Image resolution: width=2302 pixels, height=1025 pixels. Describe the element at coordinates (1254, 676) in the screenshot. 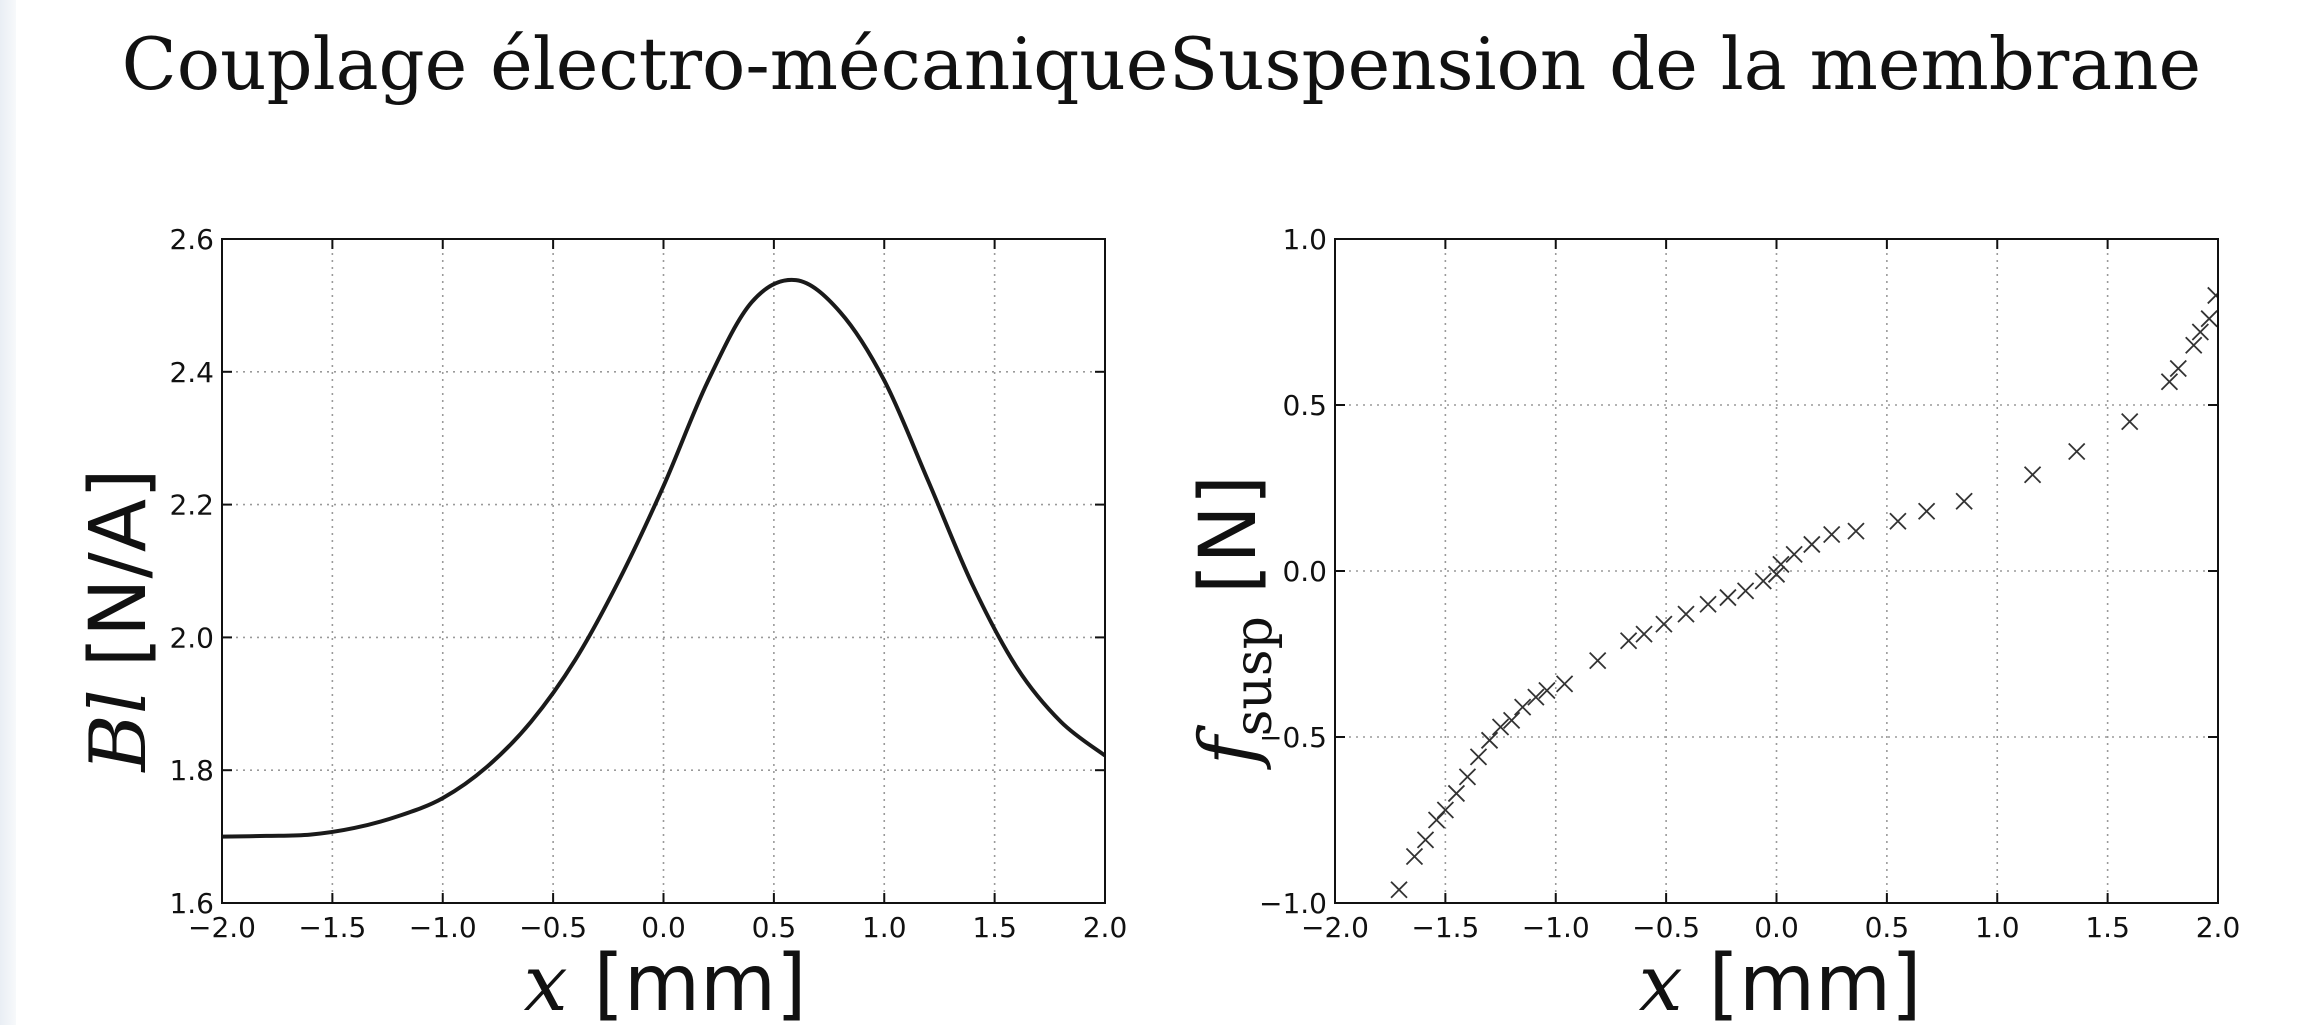

I see `right-y-axis-subscript: susp` at that location.